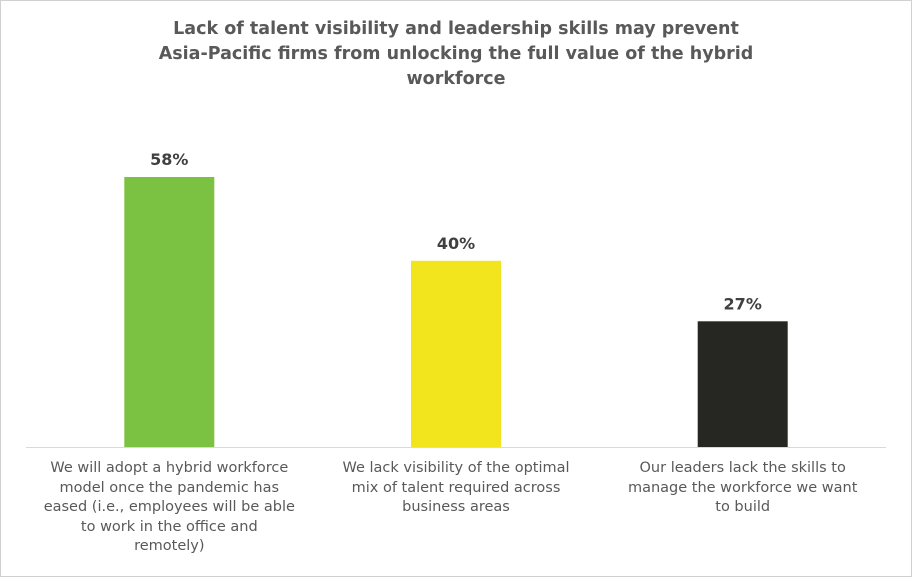 The image size is (912, 577). What do you see at coordinates (743, 303) in the screenshot?
I see `data-label-3: 27%` at bounding box center [743, 303].